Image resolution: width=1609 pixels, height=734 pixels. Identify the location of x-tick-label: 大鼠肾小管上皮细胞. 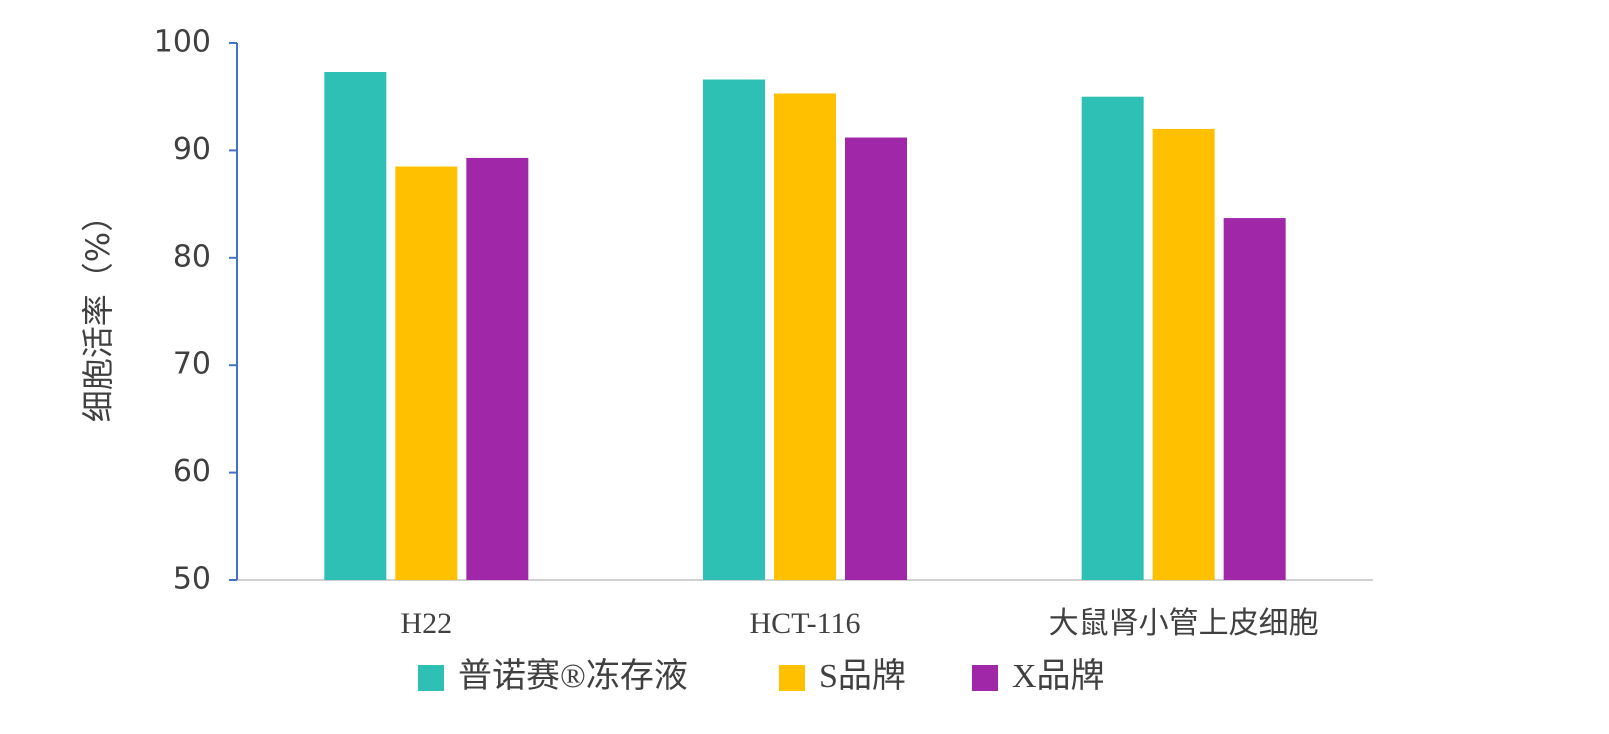
(1184, 623).